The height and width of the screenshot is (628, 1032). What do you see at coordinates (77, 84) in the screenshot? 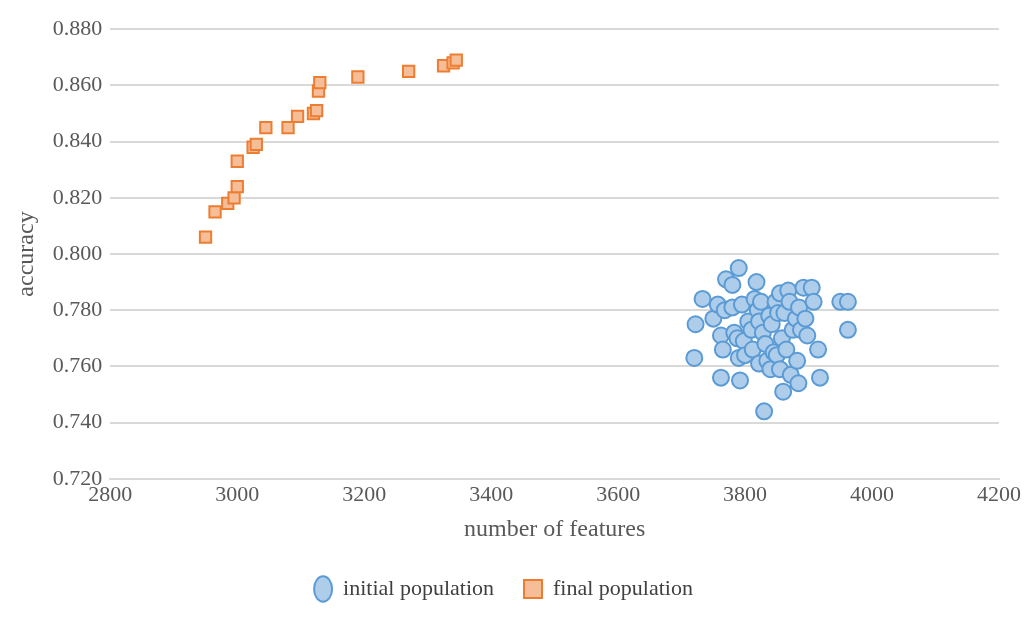
I see `y-tick-label: 0.860` at bounding box center [77, 84].